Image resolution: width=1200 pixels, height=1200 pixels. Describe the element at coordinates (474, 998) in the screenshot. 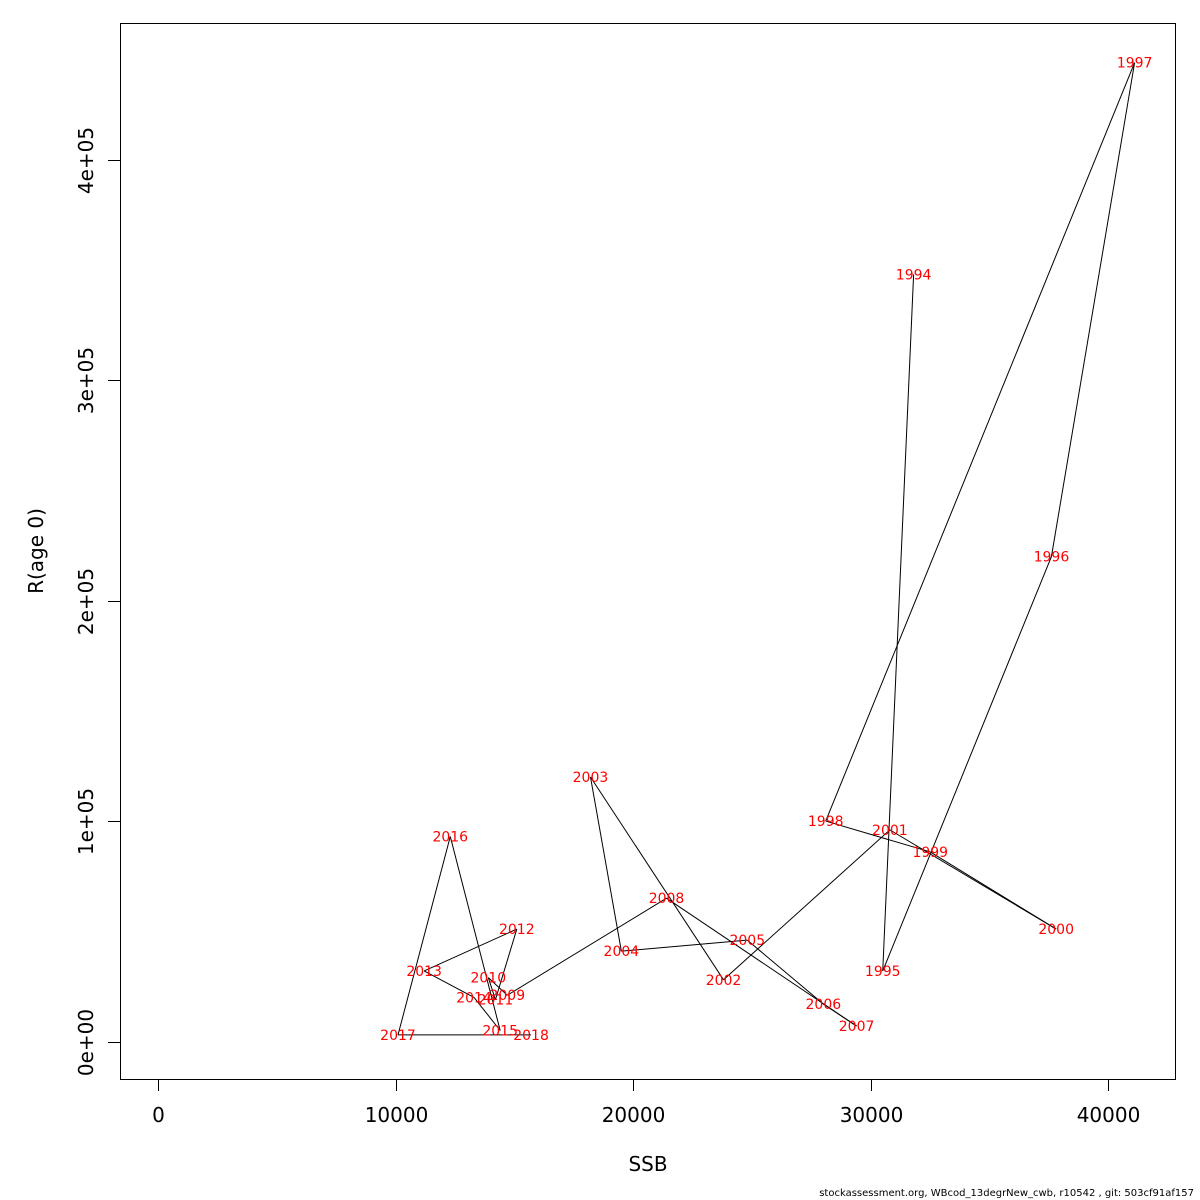

I see `year-label-2014: 2014` at that location.